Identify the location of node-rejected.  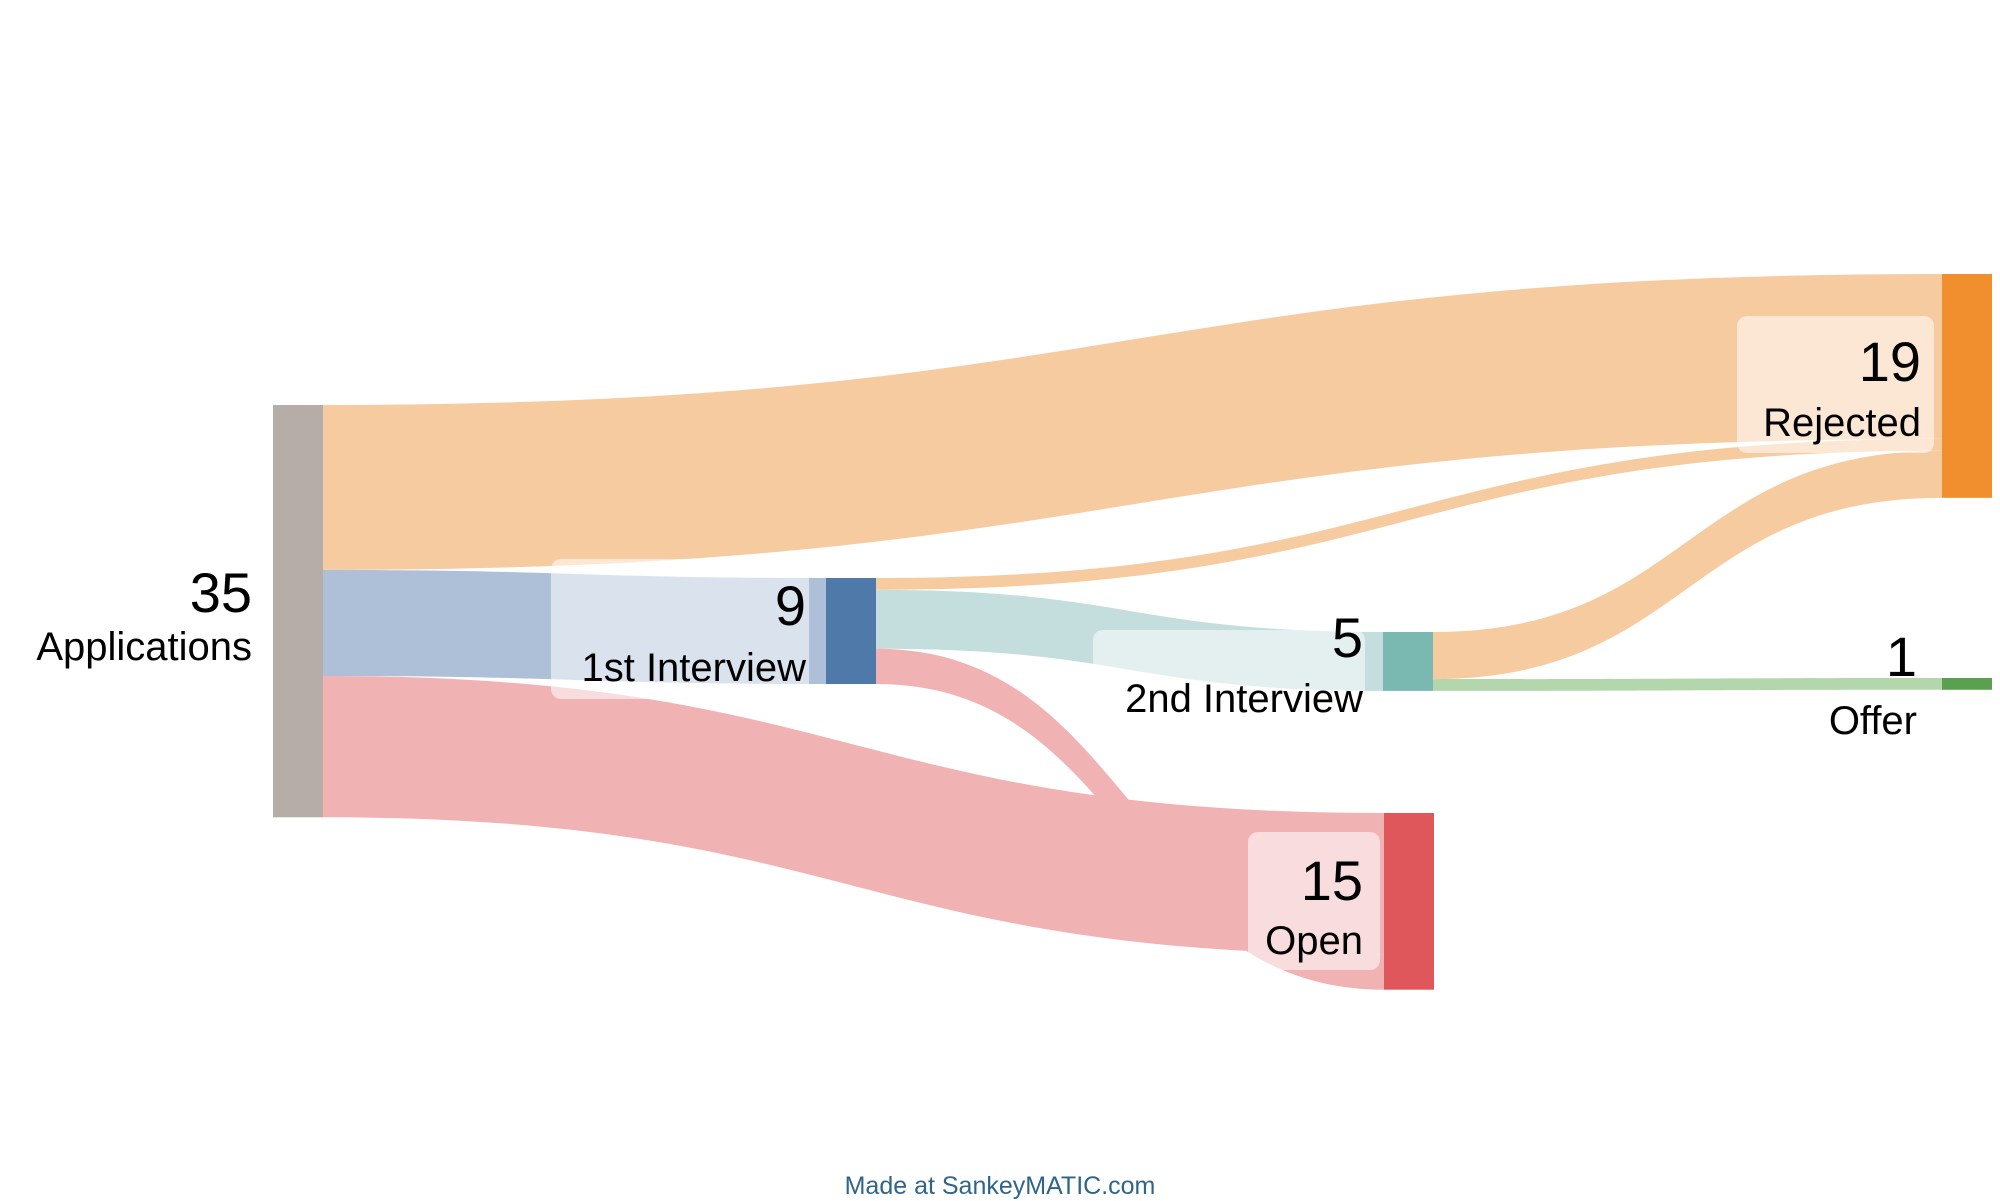
(1967, 386).